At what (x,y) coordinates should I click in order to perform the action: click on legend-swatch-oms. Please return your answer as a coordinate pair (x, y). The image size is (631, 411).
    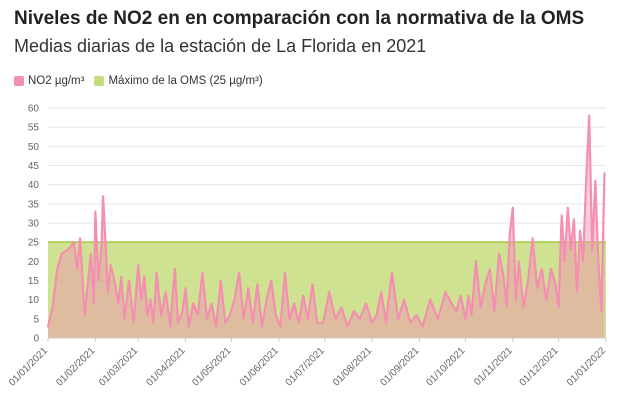
    Looking at the image, I should click on (99, 81).